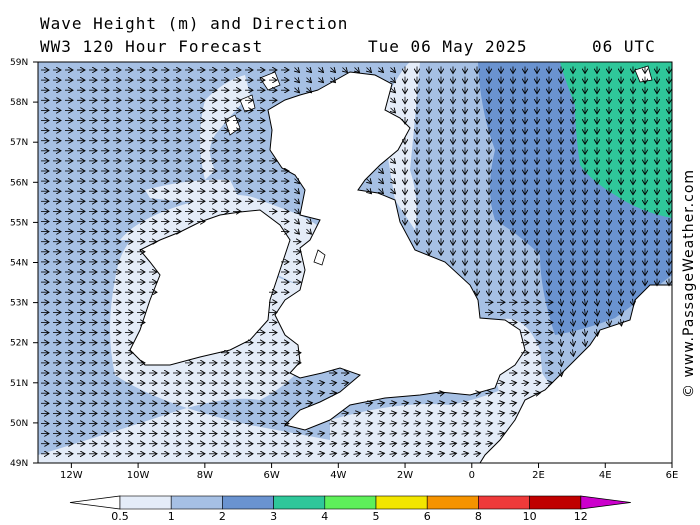 Image resolution: width=700 pixels, height=525 pixels. Describe the element at coordinates (138, 475) in the screenshot. I see `longitude-label: 10W` at that location.